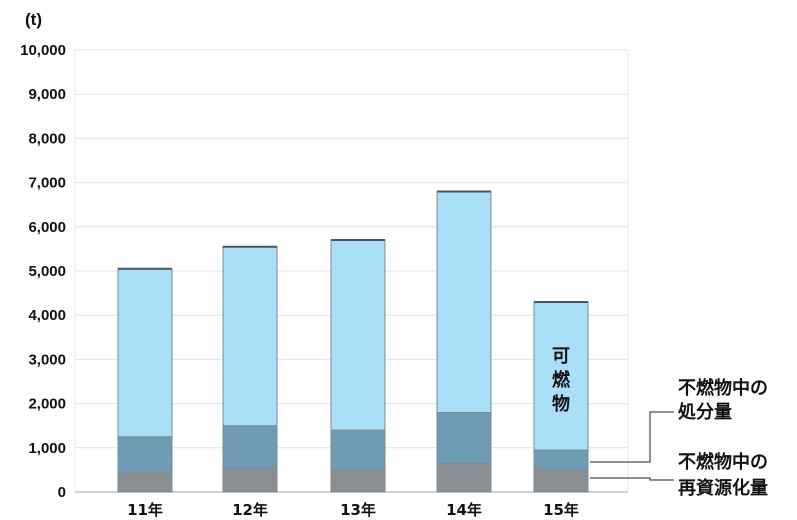 This screenshot has width=797, height=520. I want to click on x-tick-label: 15年, so click(561, 510).